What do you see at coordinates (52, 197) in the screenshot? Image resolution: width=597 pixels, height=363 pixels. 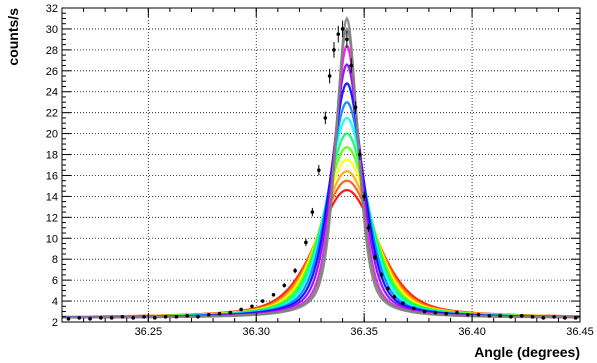 I see `y-tick-label: 14` at bounding box center [52, 197].